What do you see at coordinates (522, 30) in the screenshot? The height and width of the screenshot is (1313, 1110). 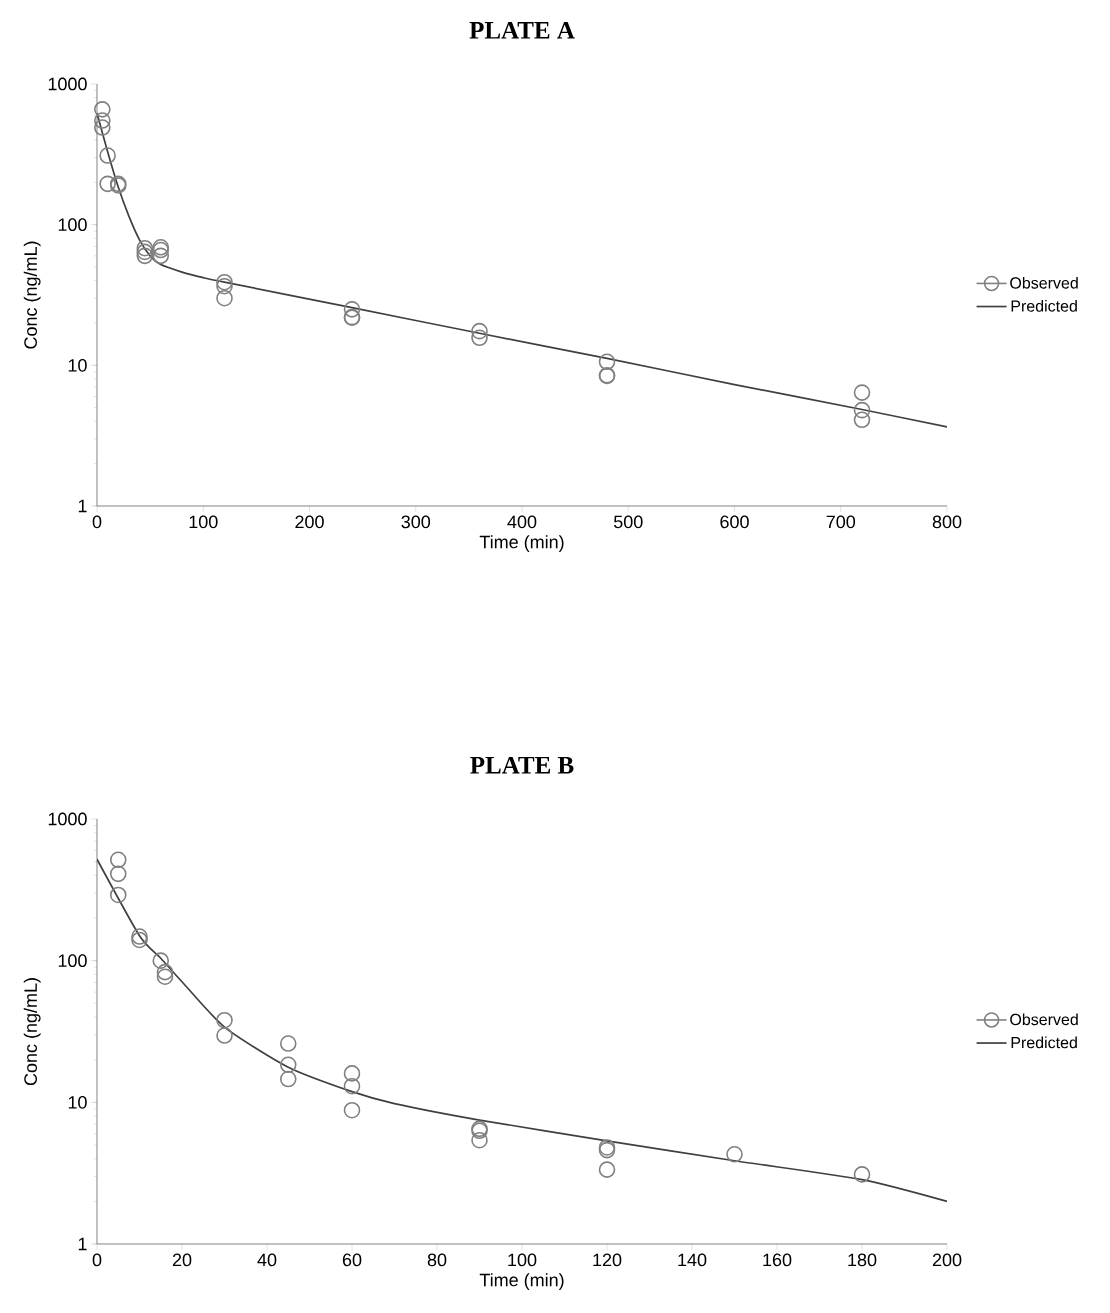 I see `chart-title: PLATE A` at bounding box center [522, 30].